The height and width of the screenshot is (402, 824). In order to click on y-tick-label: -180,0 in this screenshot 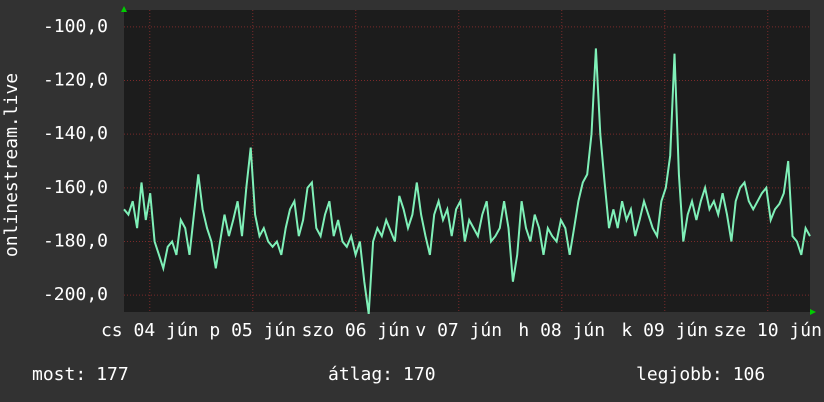, I will do `click(75, 240)`.